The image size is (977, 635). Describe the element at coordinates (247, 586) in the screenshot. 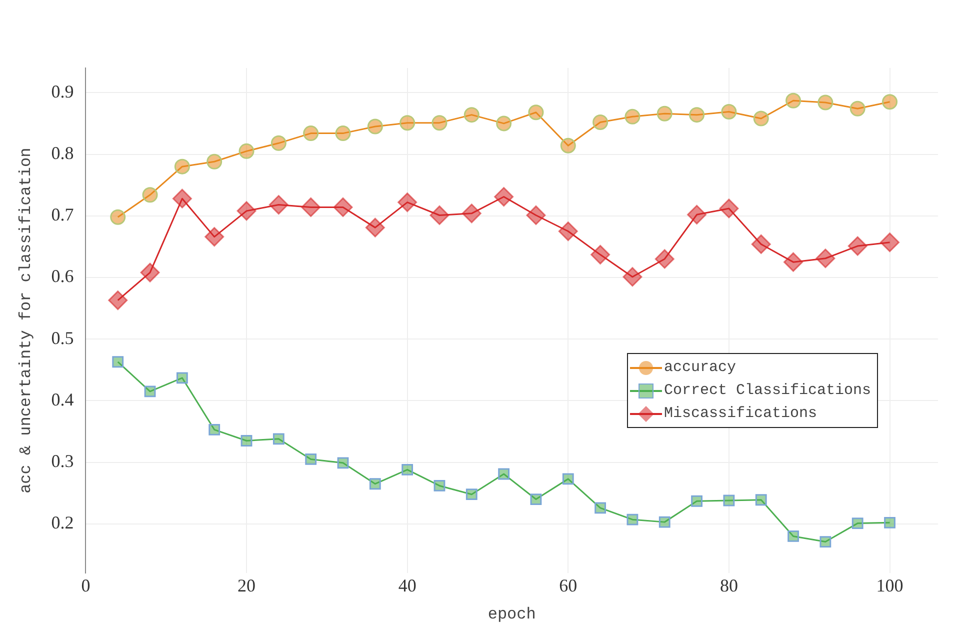

I see `x-tick-label: 20` at that location.